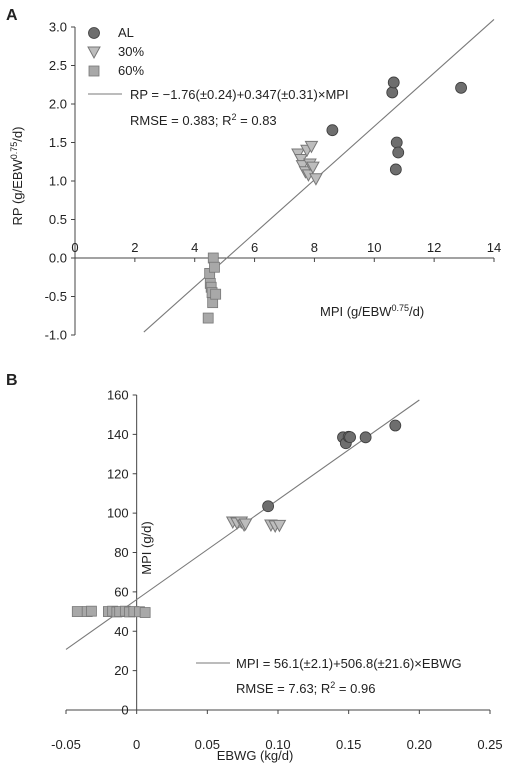  What do you see at coordinates (434, 247) in the screenshot?
I see `x-tick-label: 12` at bounding box center [434, 247].